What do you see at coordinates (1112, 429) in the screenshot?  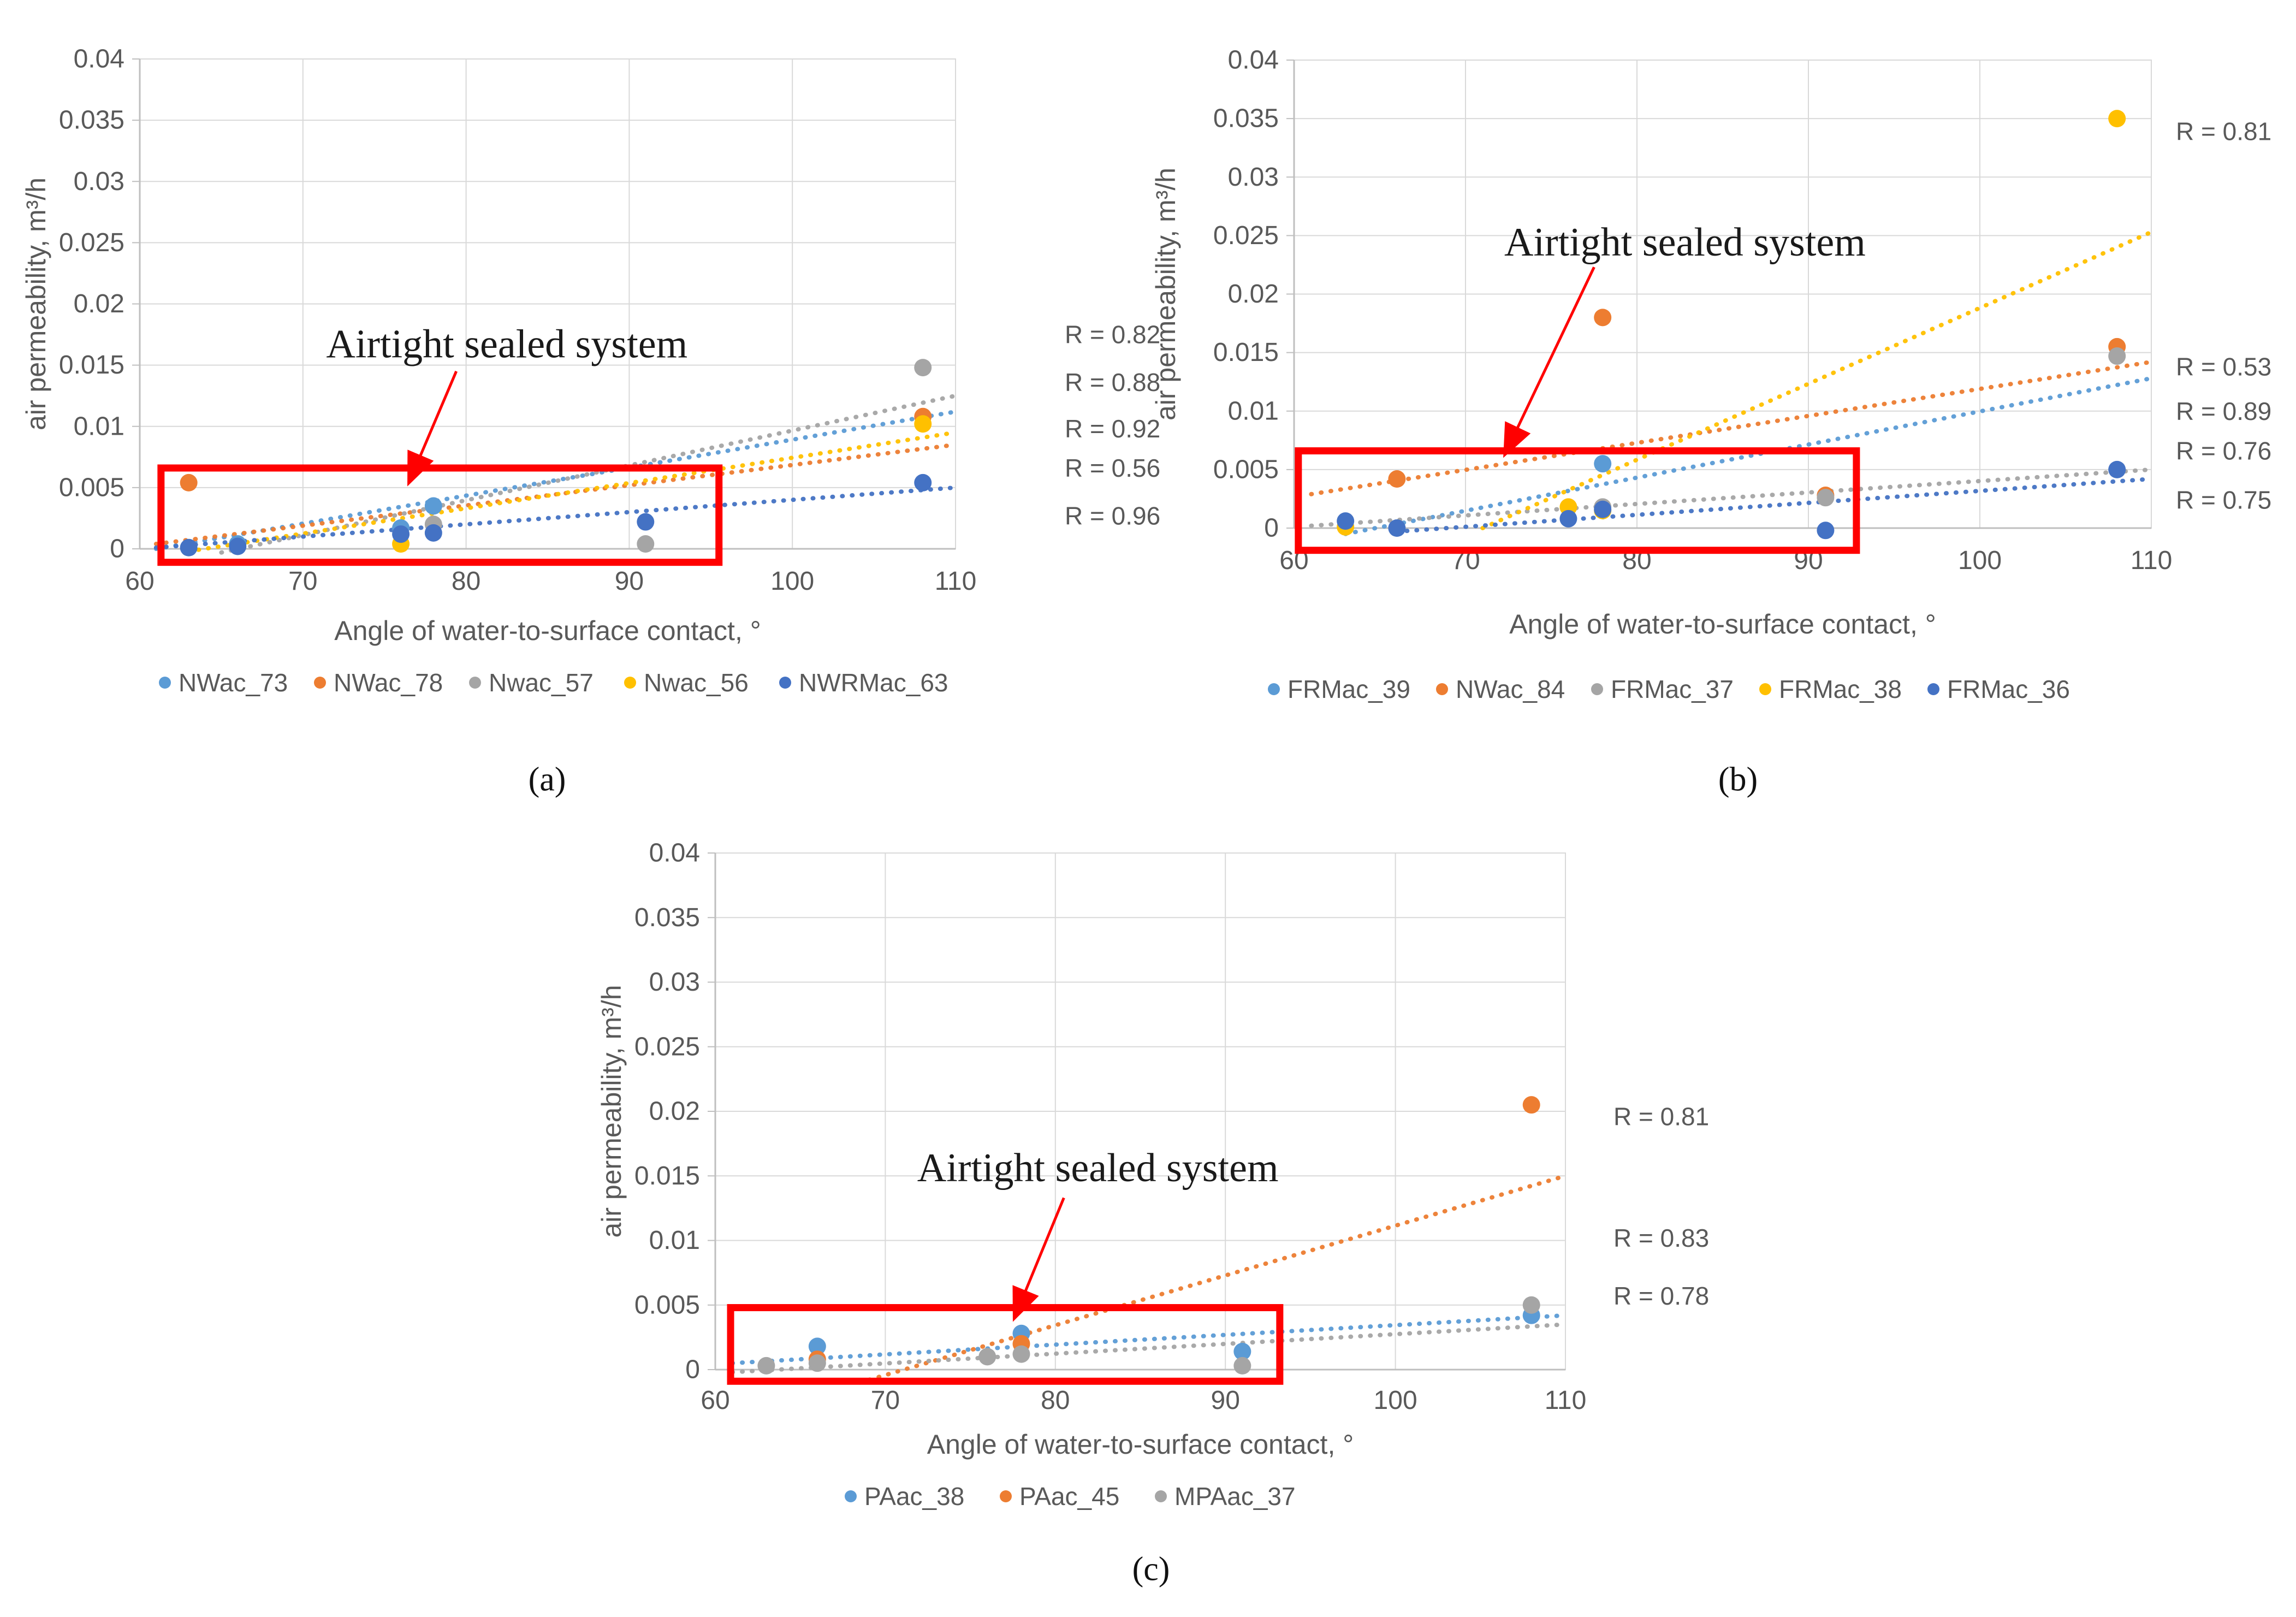 I see `r-value-label: R = 0.92` at bounding box center [1112, 429].